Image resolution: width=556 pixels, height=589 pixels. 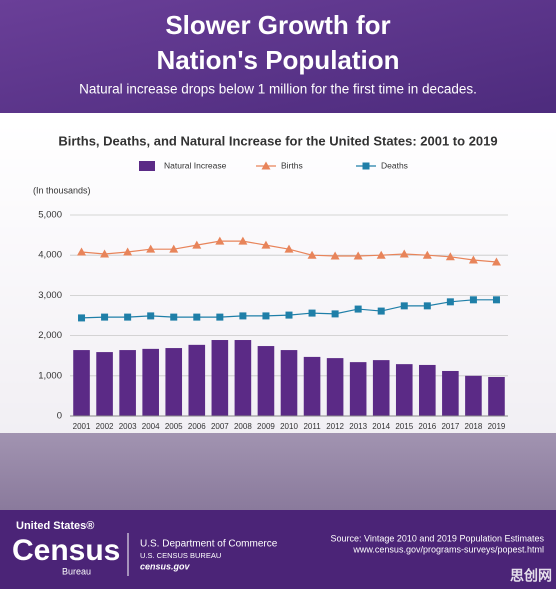 What do you see at coordinates (220, 426) in the screenshot?
I see `x-tick-label: 2007` at bounding box center [220, 426].